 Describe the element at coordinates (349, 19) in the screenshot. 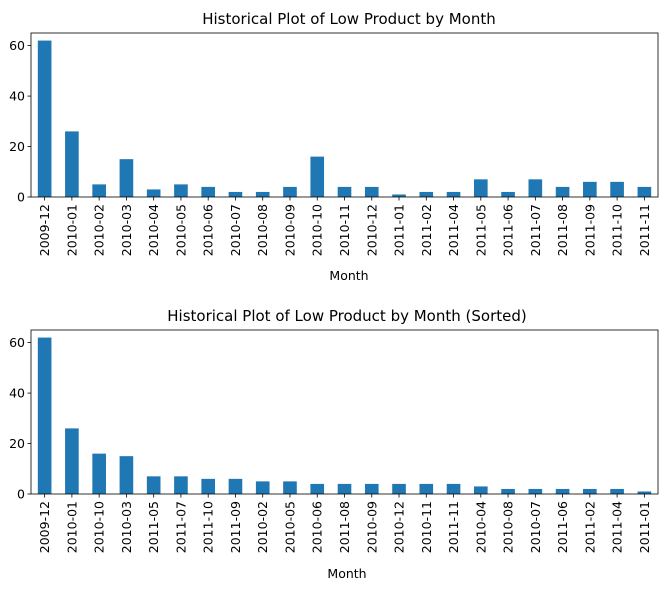

I see `chart-title: Historical Plot of Low Product by Month` at that location.